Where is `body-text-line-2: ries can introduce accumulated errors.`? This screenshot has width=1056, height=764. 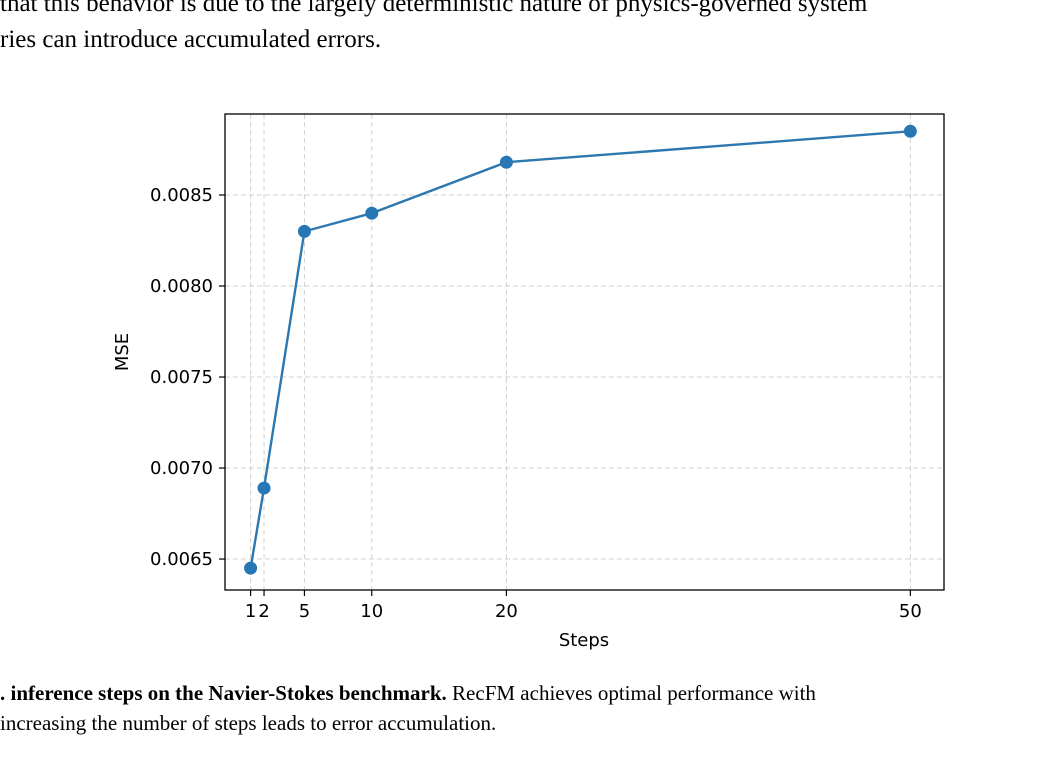
body-text-line-2: ries can introduce accumulated errors. is located at coordinates (191, 39).